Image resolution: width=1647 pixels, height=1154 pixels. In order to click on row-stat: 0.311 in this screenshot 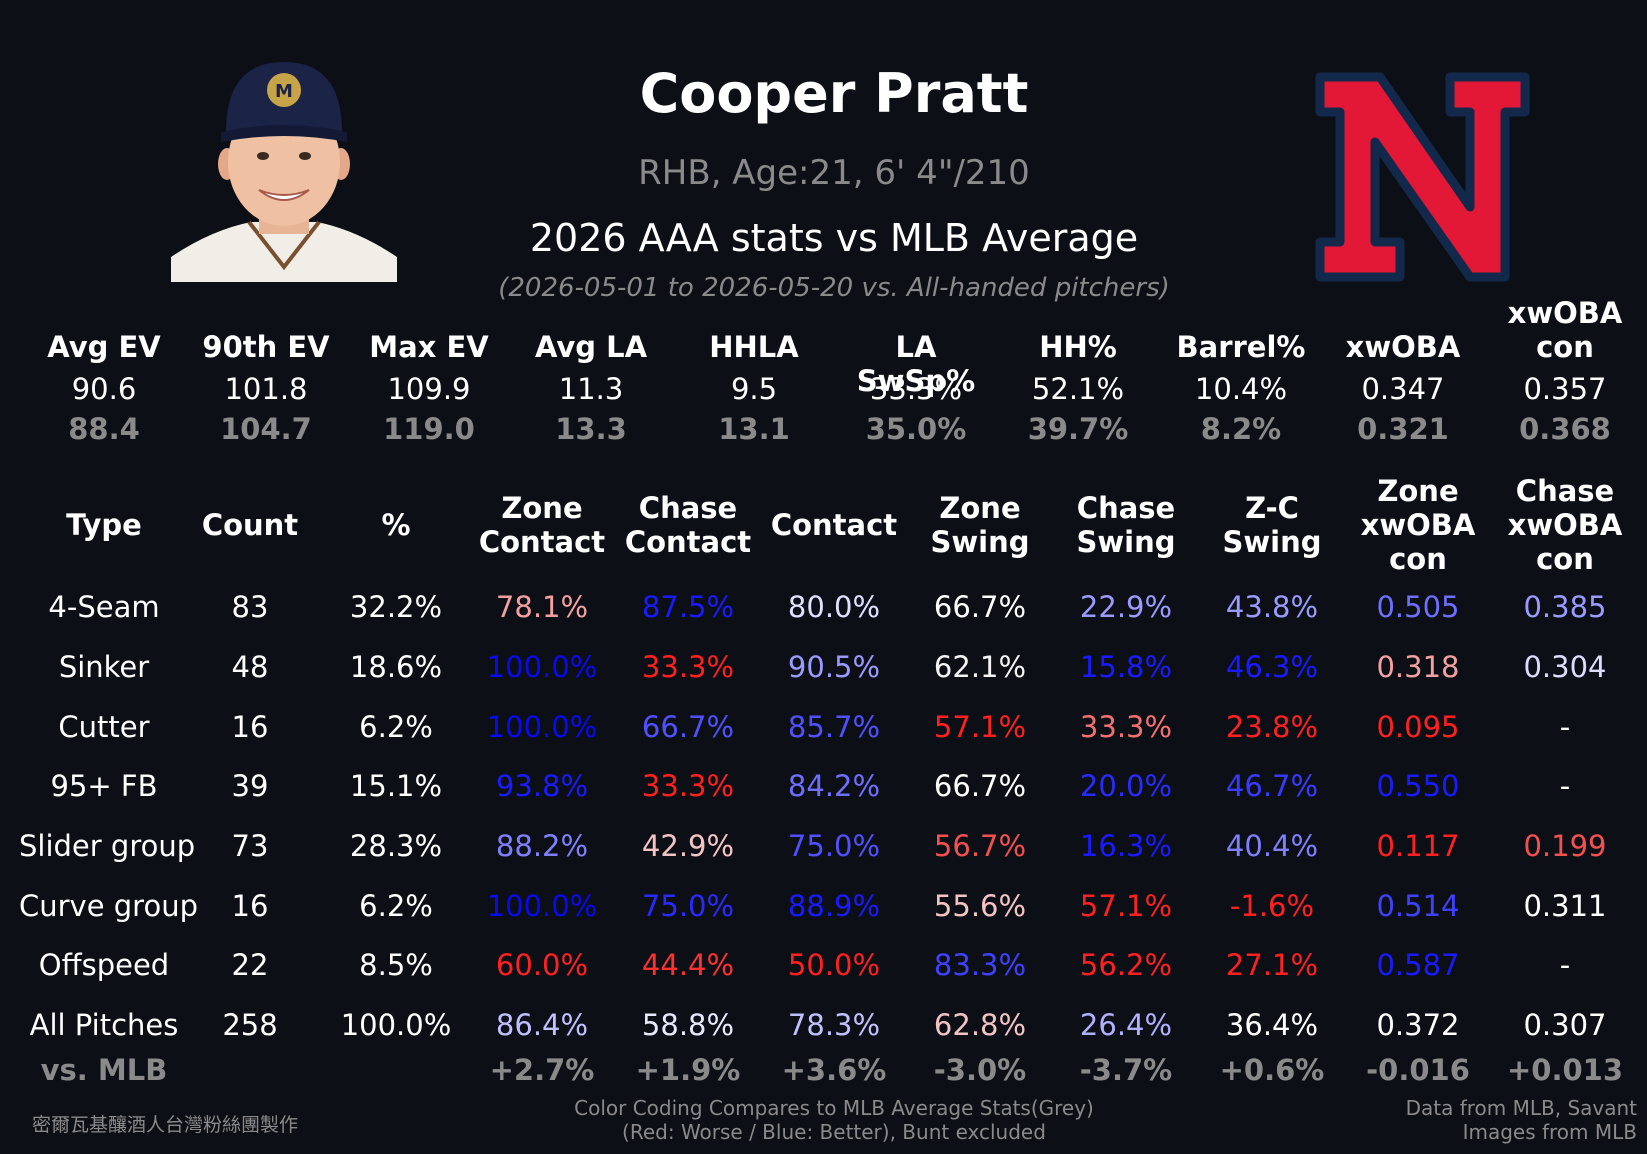, I will do `click(1565, 906)`.